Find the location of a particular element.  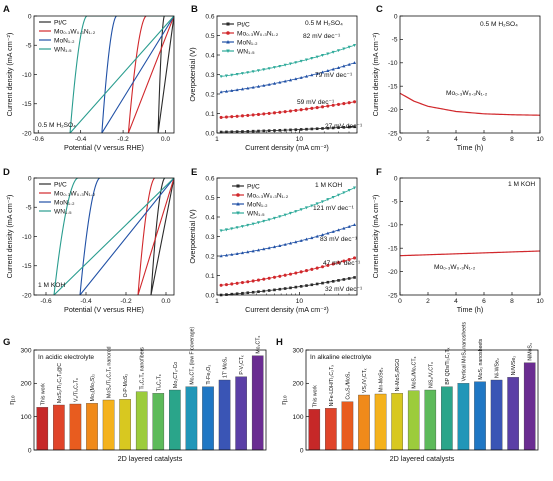

bar-category-label: Vertical MoS₂ nanosheets is located at coordinates (464, 352).